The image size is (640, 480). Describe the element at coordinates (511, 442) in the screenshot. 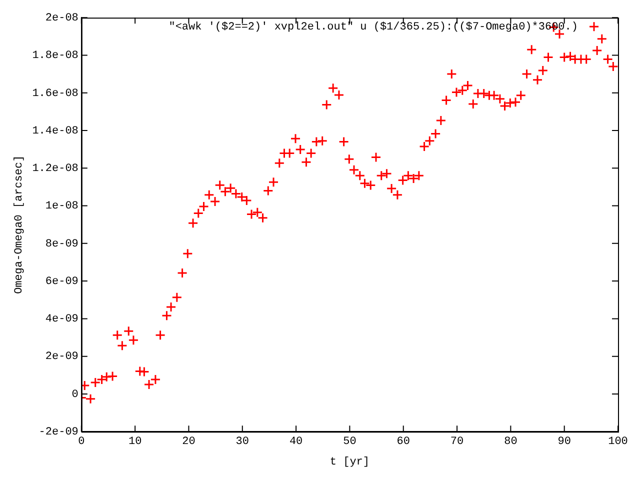

I see `x-tick-label: 80` at that location.